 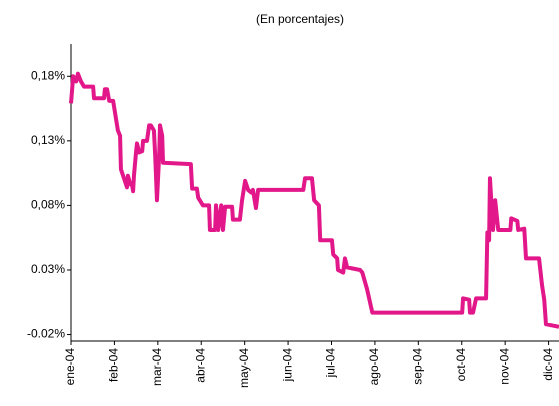 I want to click on x-tick-label: mar-04, so click(x=157, y=367).